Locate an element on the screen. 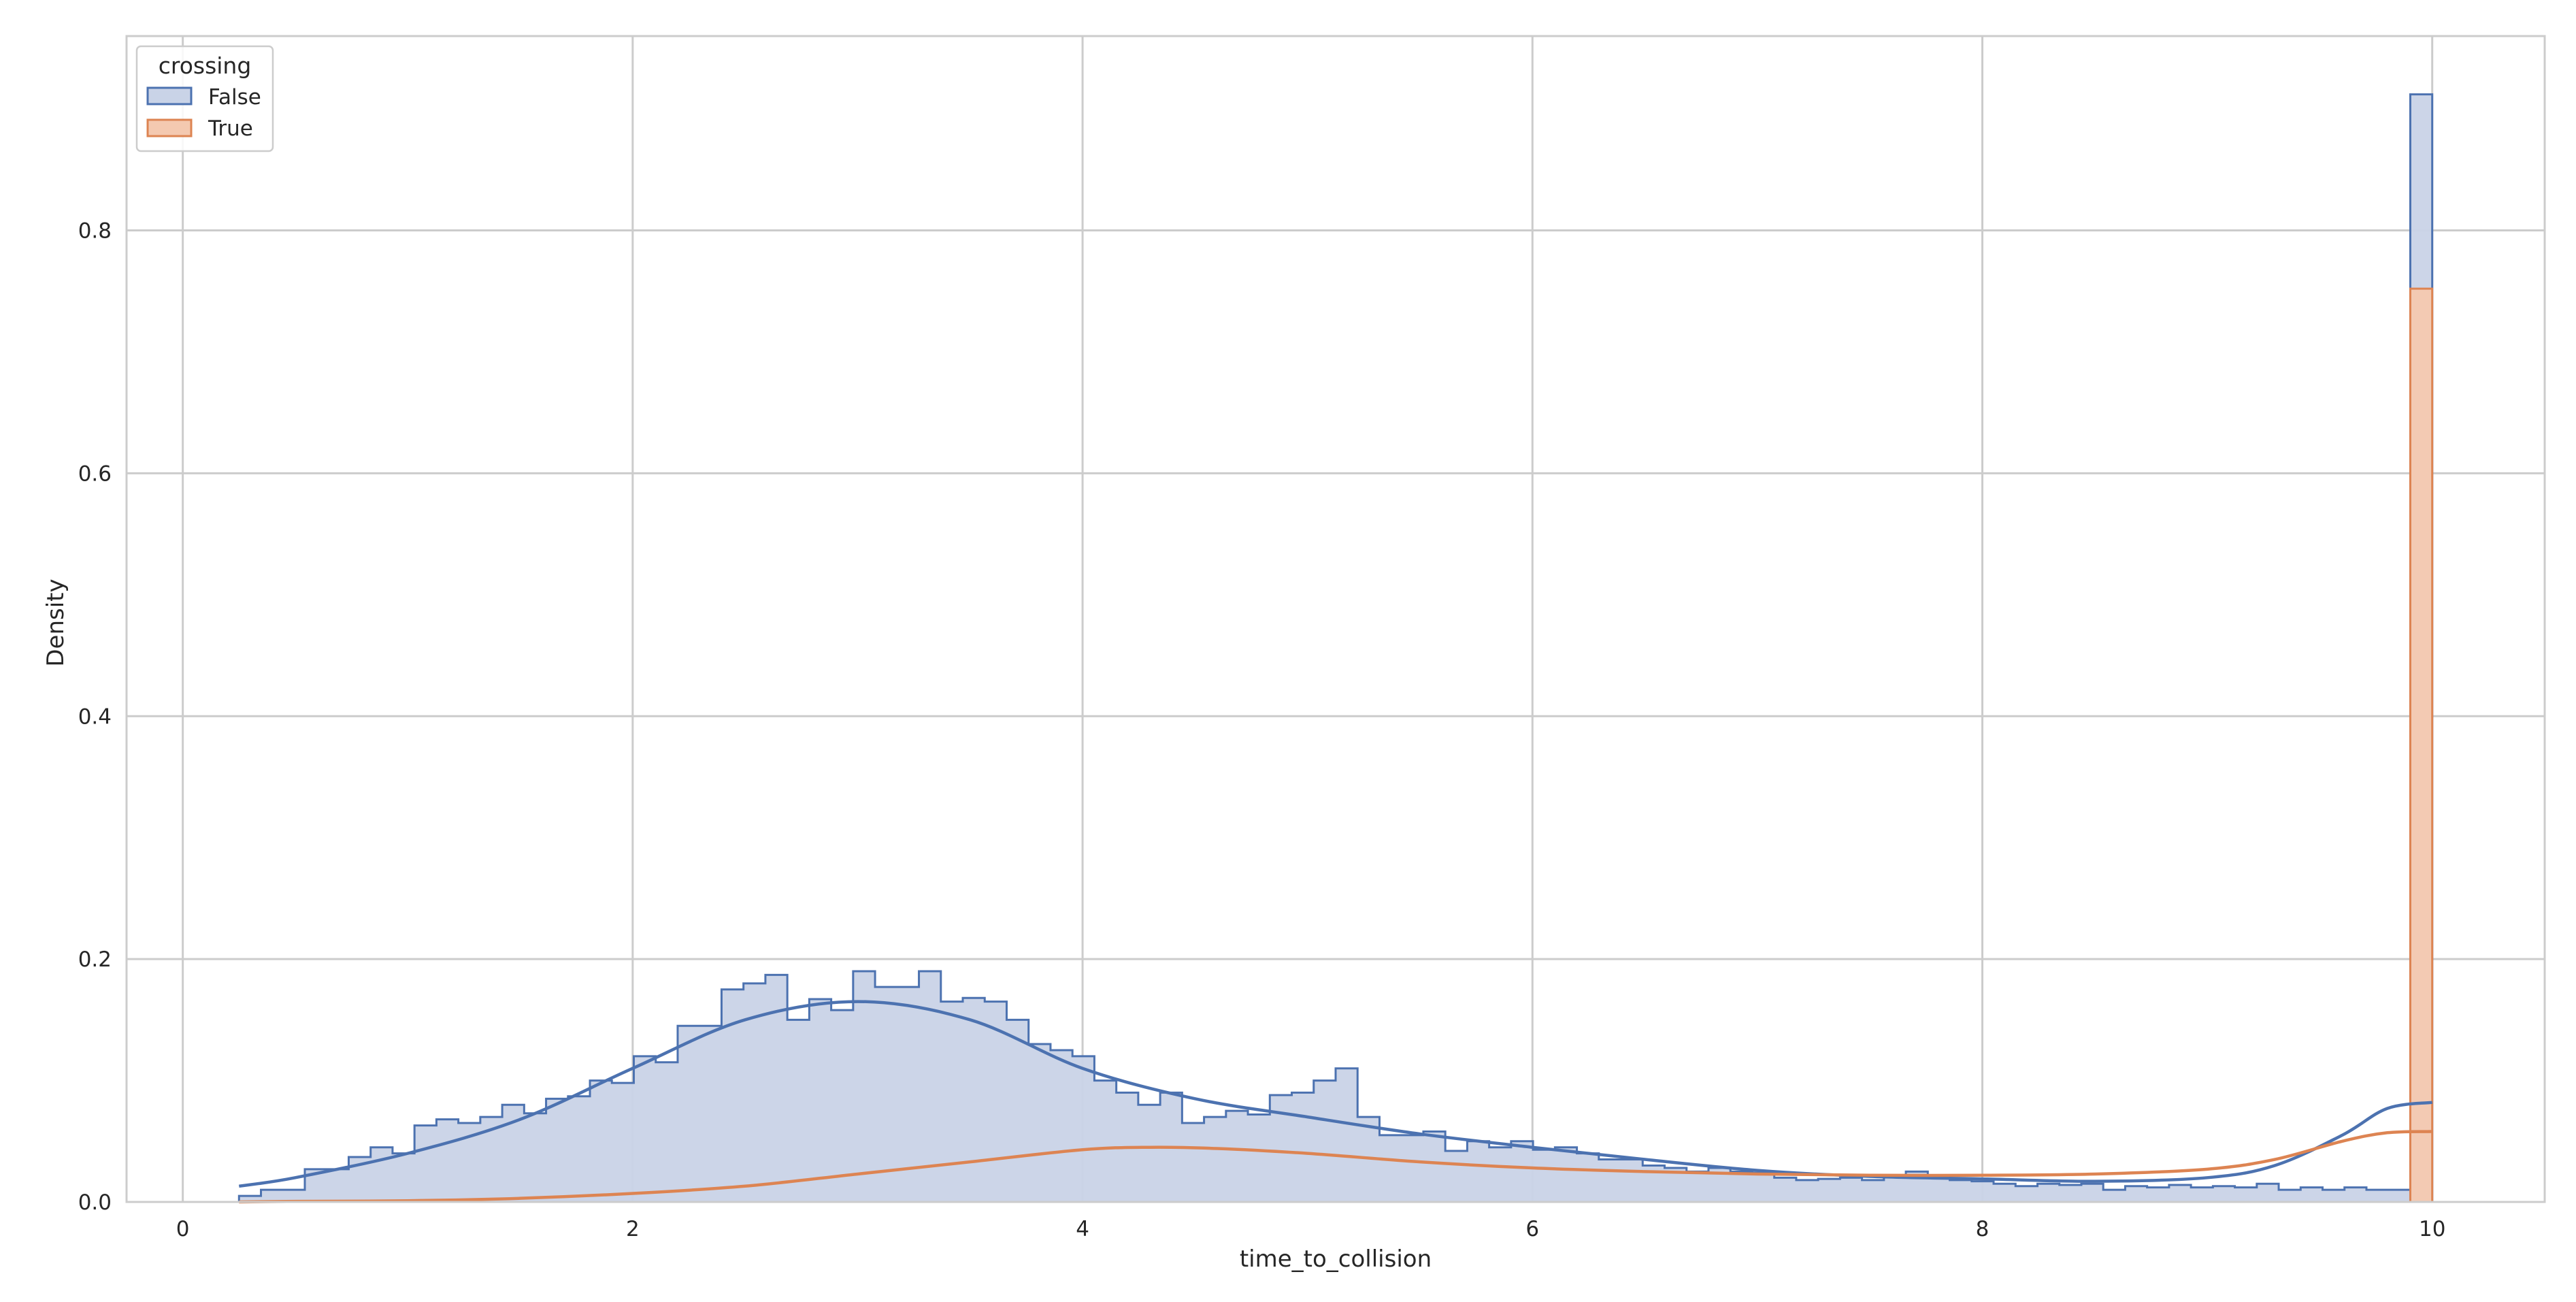  x-tick-label: 10 is located at coordinates (2432, 1229).